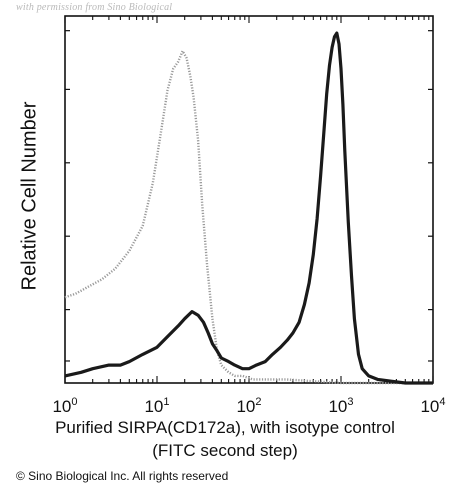 The height and width of the screenshot is (486, 450). I want to click on watermark: with permission from Sino Biological, so click(94, 7).